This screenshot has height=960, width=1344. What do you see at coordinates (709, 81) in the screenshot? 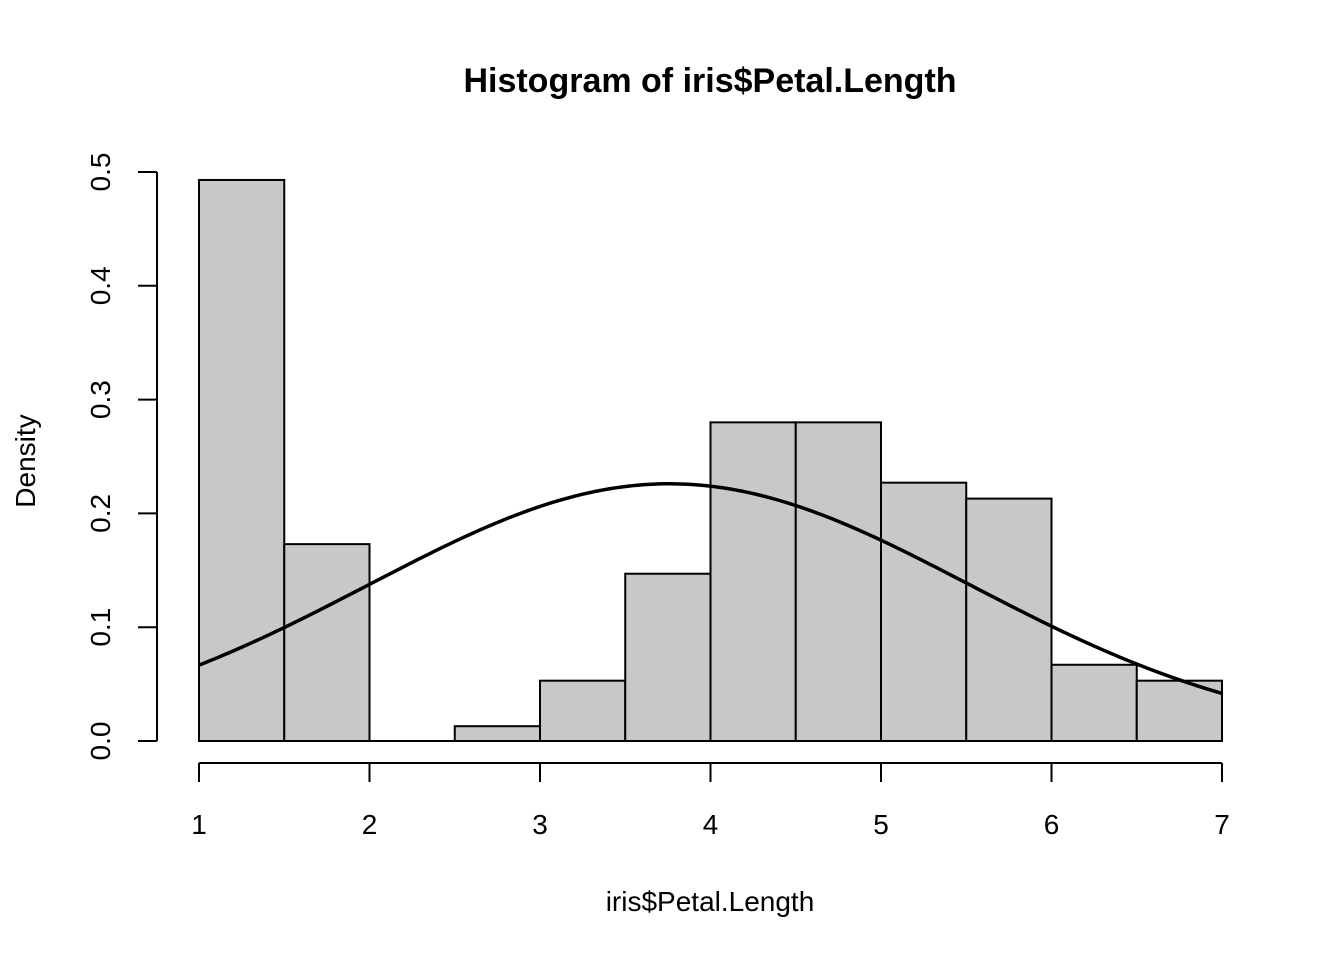
I see `chart-title: Histogram of iris$Petal.Length` at bounding box center [709, 81].